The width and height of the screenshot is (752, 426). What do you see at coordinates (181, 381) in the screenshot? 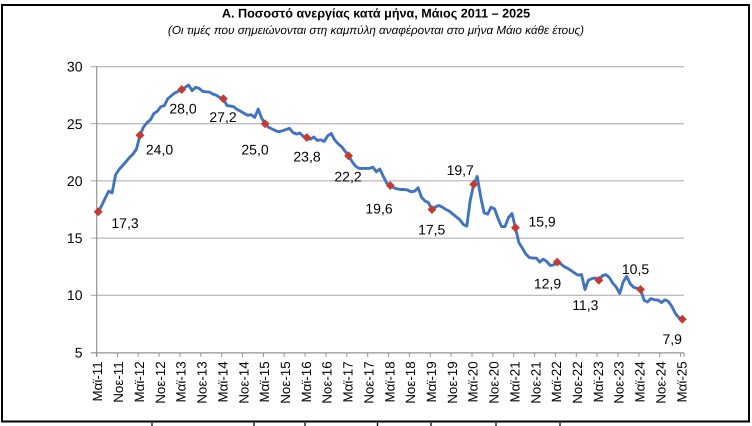
I see `svg-text: Μαϊ-13` at bounding box center [181, 381].